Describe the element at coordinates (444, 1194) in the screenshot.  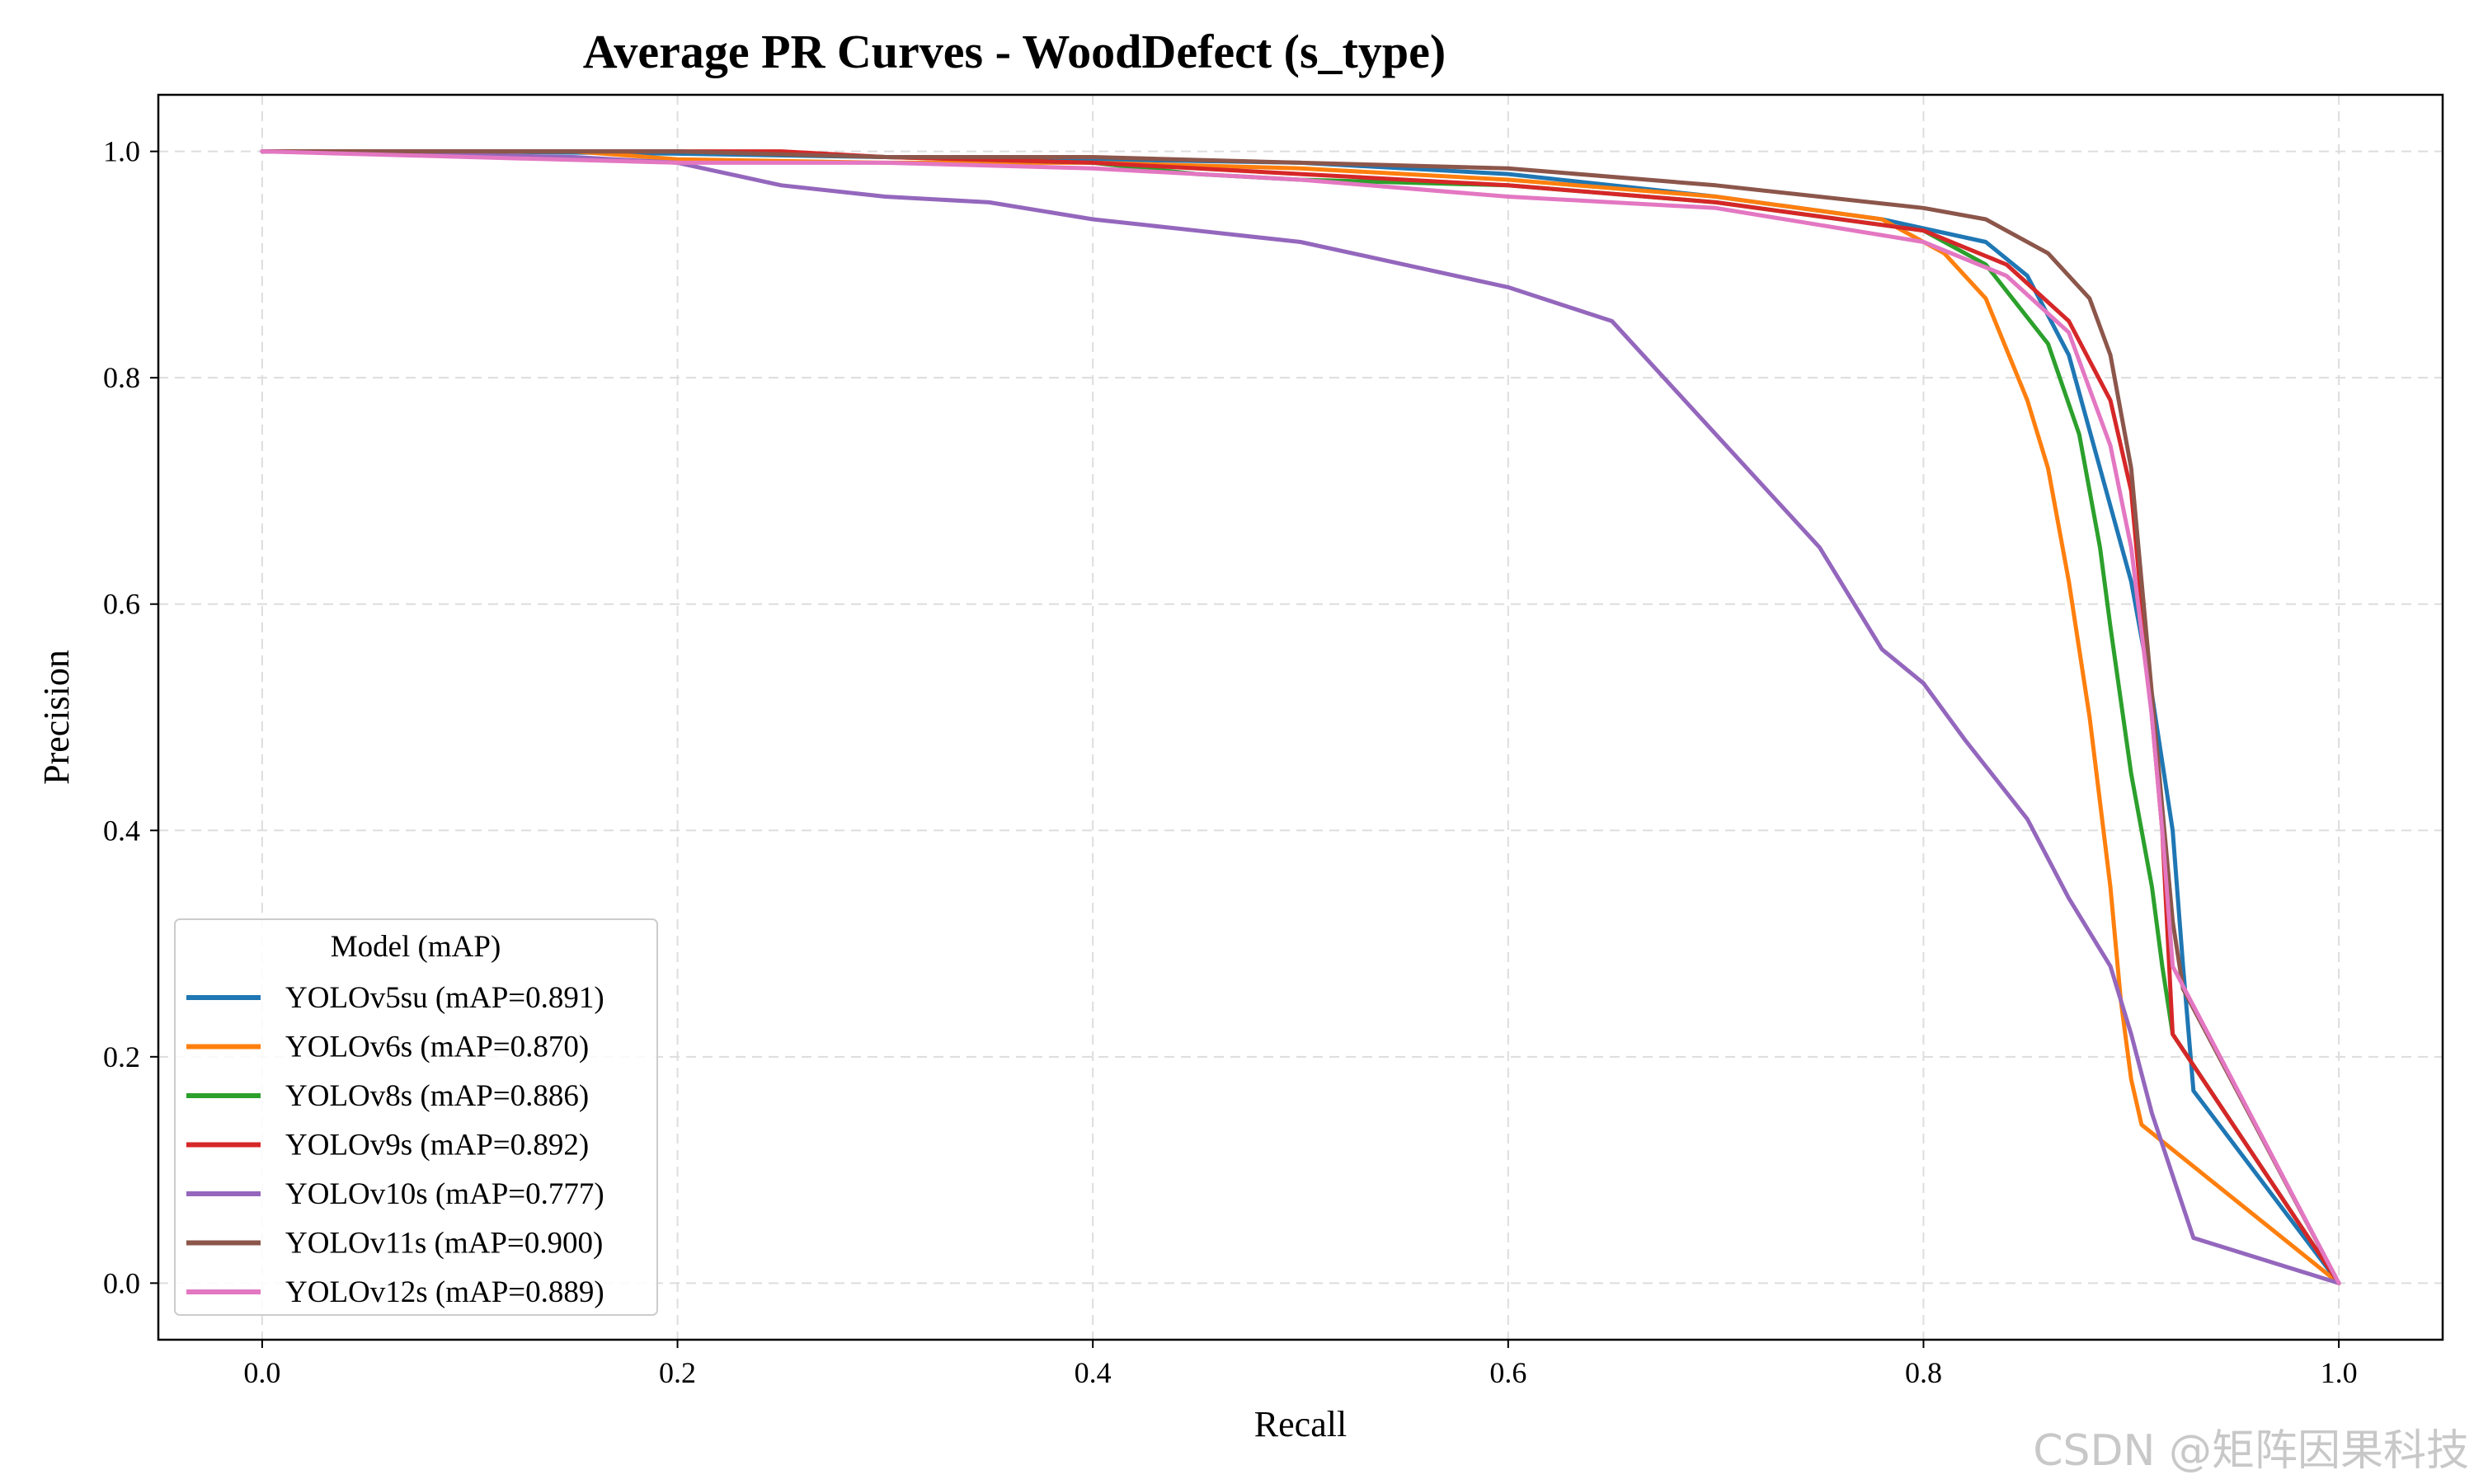
I see `legend-label: YOLOv10s (mAP=0.777)` at that location.